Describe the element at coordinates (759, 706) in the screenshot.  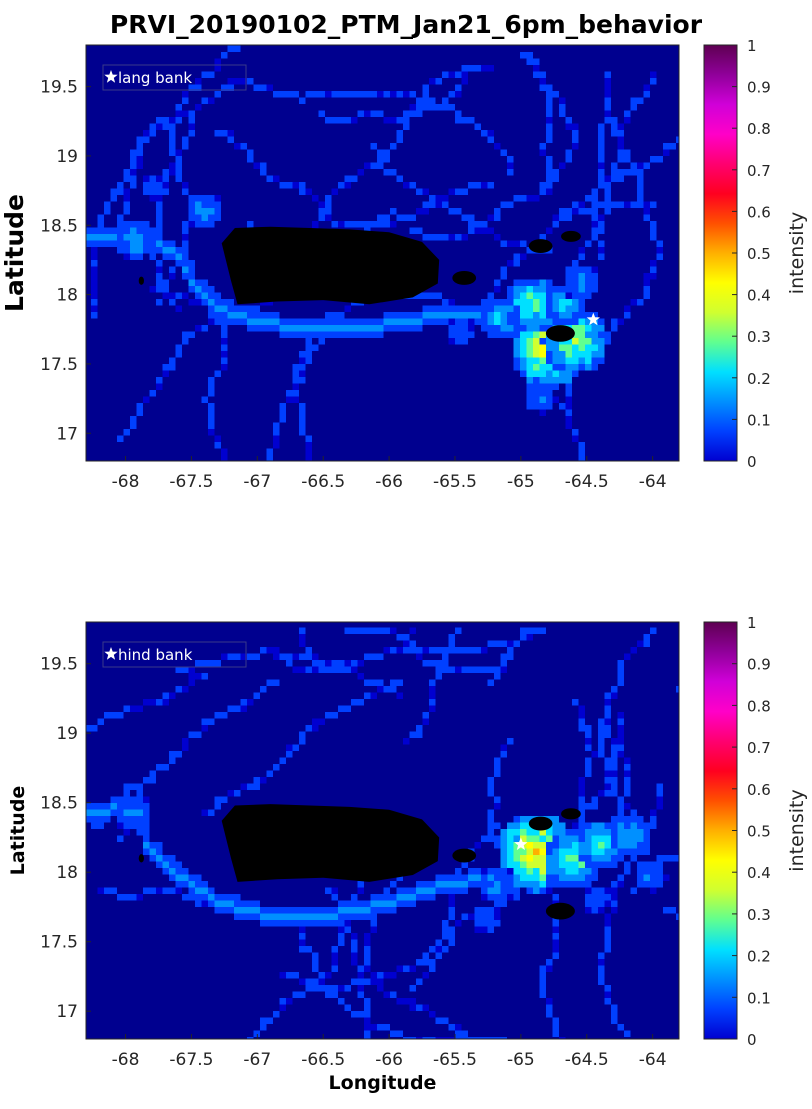
I see `colorbar-tick-label: 0.8` at that location.